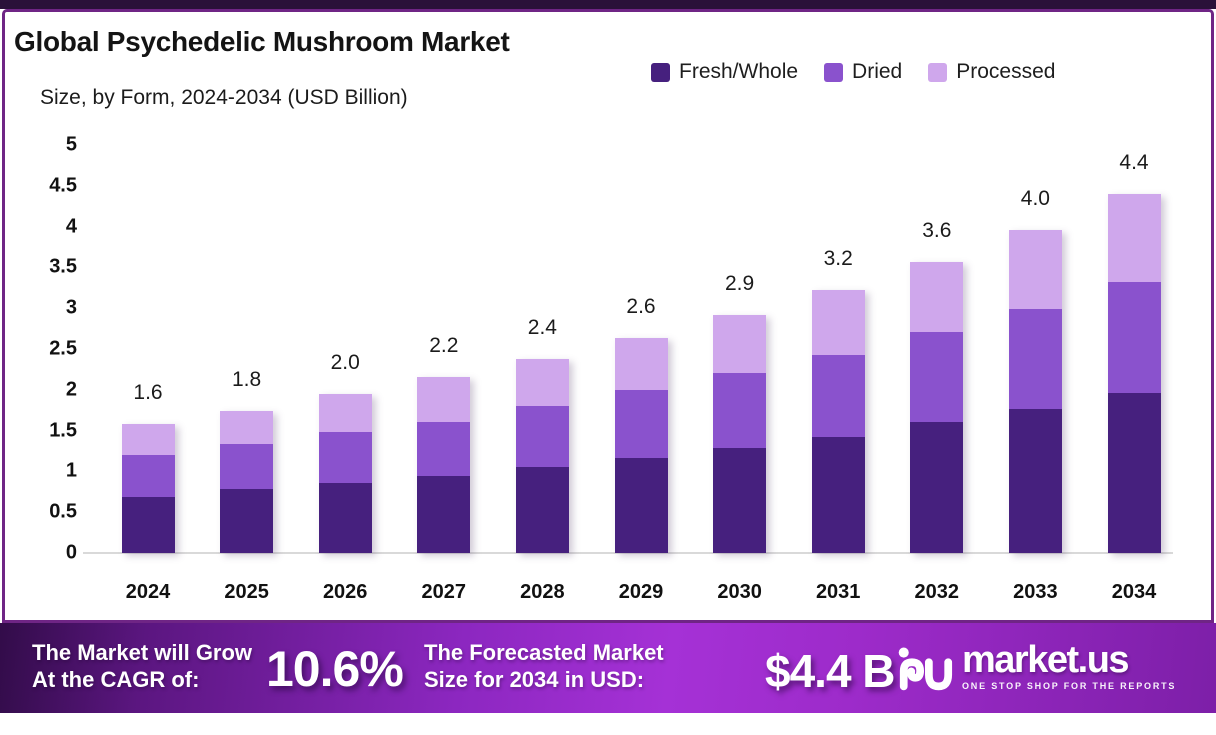 This screenshot has height=735, width=1216. I want to click on y-tick-label: 2.5, so click(63, 348).